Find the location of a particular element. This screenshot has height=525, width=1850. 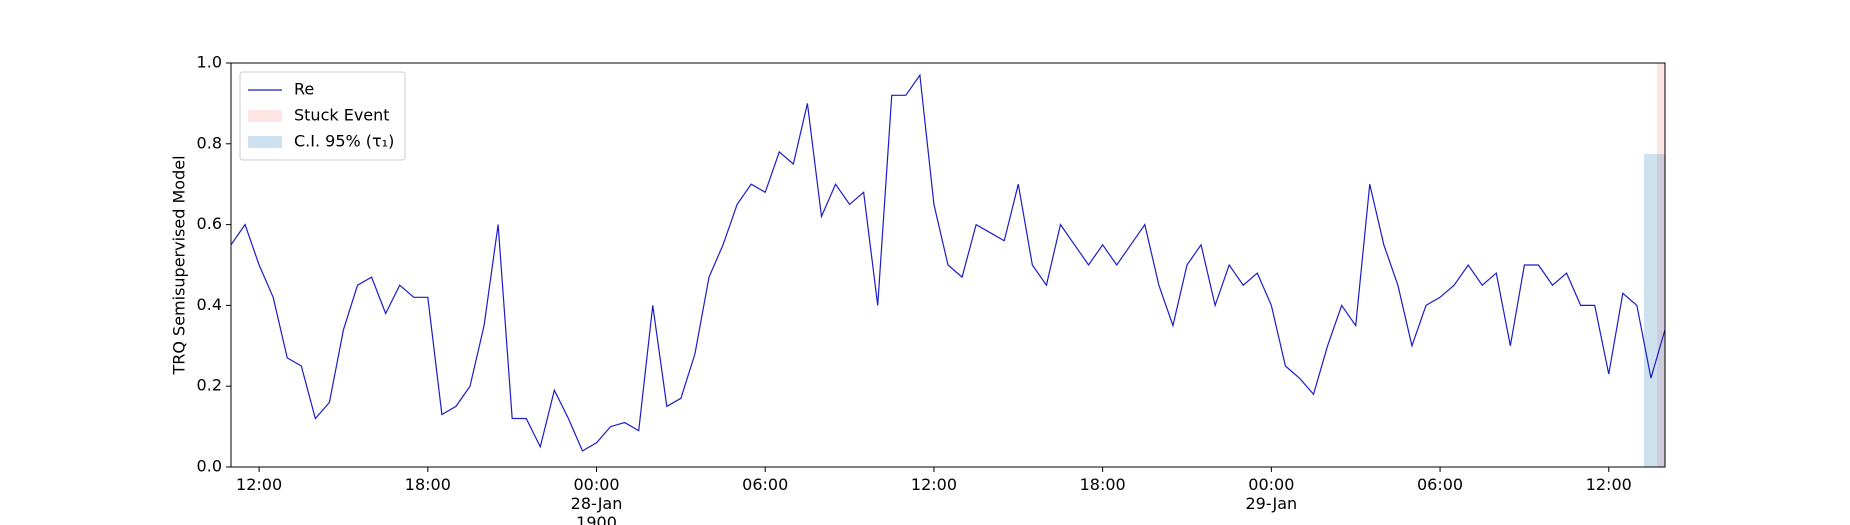

x-tick-label: 00:00 29-Jan is located at coordinates (1271, 494).